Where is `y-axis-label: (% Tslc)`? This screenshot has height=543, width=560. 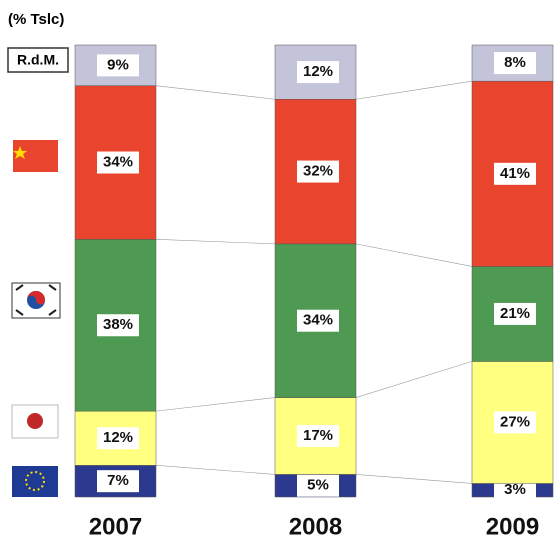 y-axis-label: (% Tslc) is located at coordinates (36, 19).